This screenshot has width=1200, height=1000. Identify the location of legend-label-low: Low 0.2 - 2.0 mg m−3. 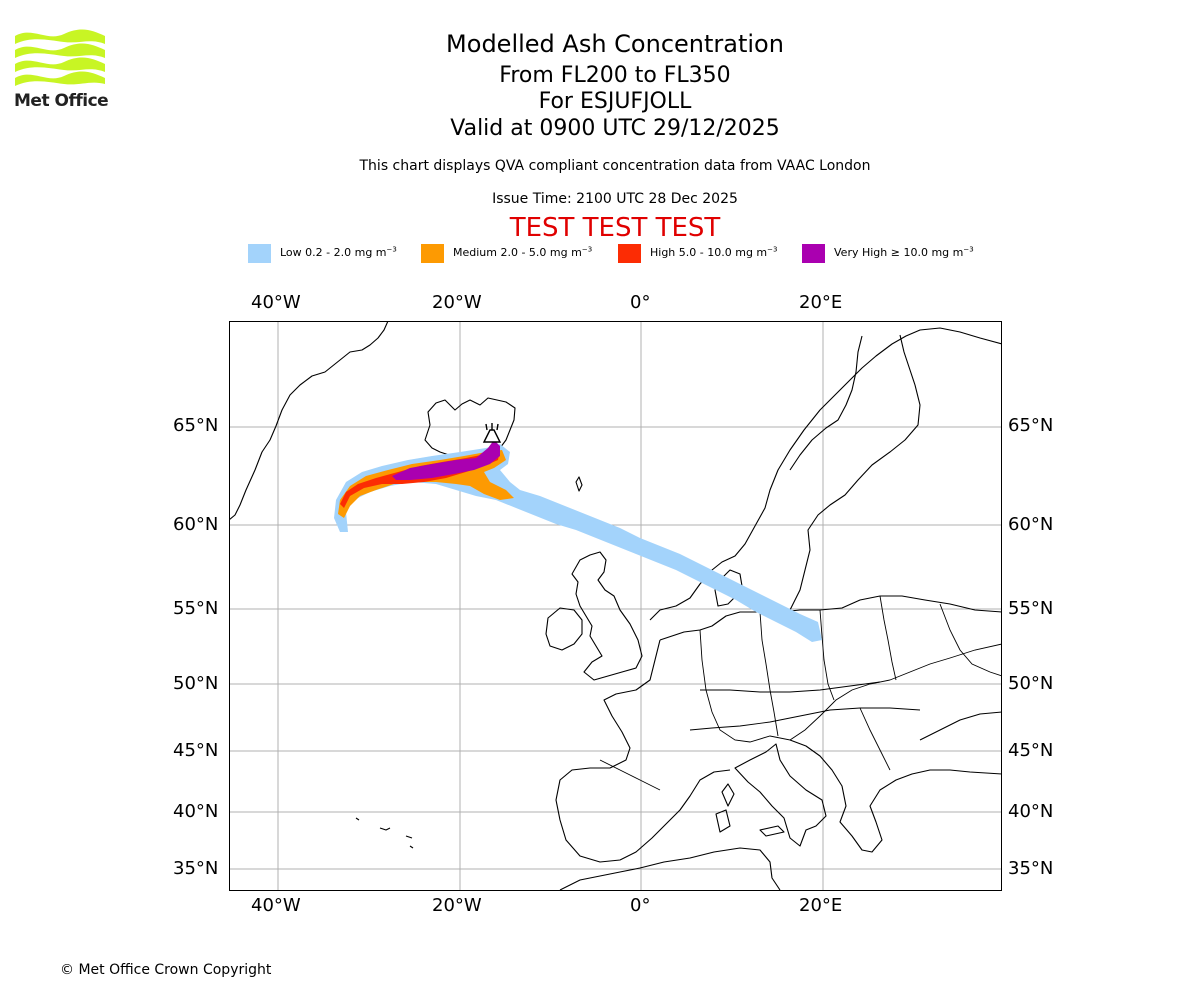
(338, 252).